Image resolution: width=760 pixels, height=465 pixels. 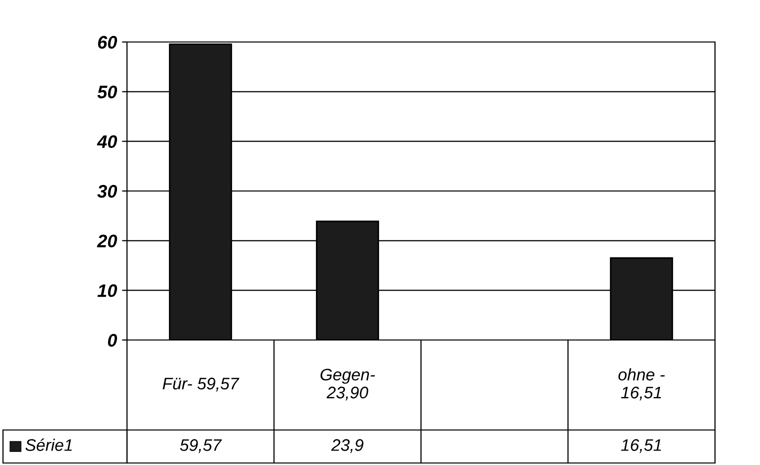 I want to click on y-tick-label: 40, so click(x=107, y=141).